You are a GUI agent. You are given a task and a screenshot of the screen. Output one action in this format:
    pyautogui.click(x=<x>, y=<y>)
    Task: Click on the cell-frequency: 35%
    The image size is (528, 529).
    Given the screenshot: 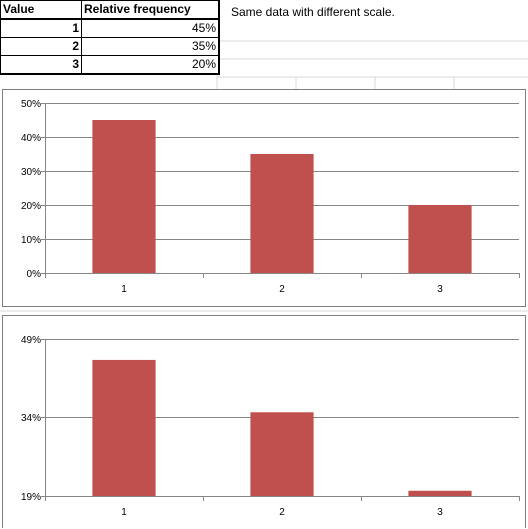 What is the action you would take?
    pyautogui.click(x=150, y=46)
    